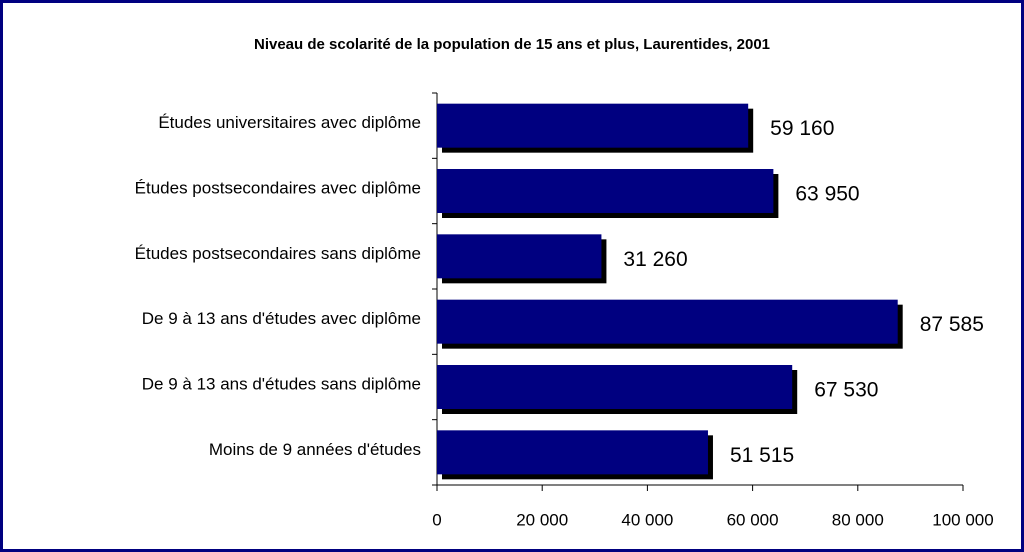  I want to click on y-tick-label: De 9 à 13 ans d'études sans diplôme, so click(281, 383).